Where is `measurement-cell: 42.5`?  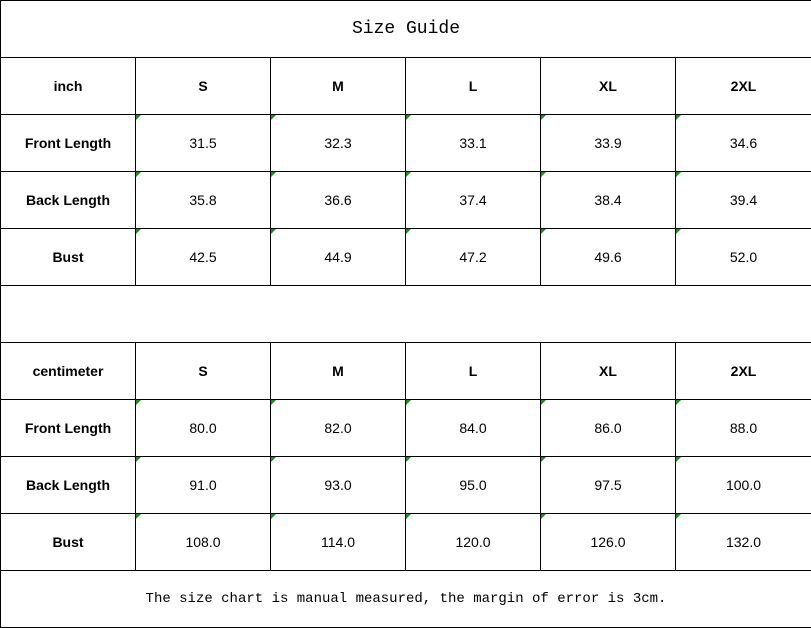 measurement-cell: 42.5 is located at coordinates (203, 257).